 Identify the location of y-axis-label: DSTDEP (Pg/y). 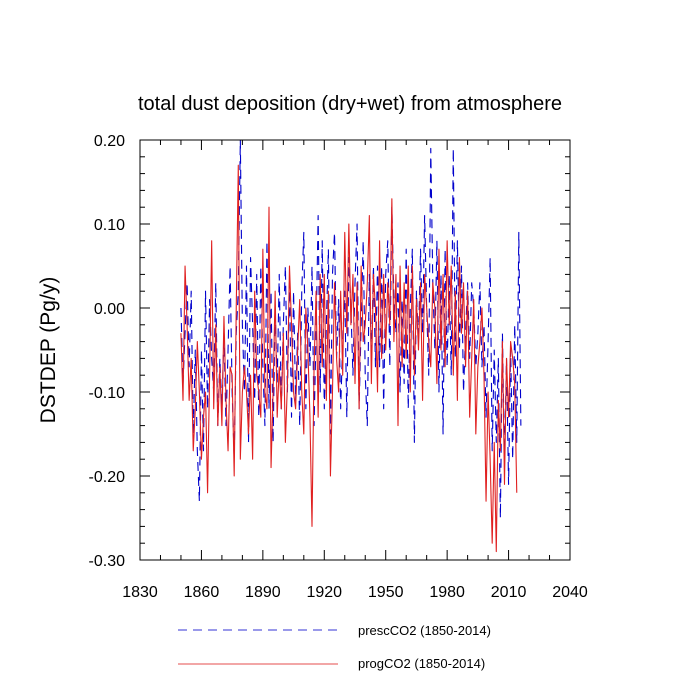
(48, 350).